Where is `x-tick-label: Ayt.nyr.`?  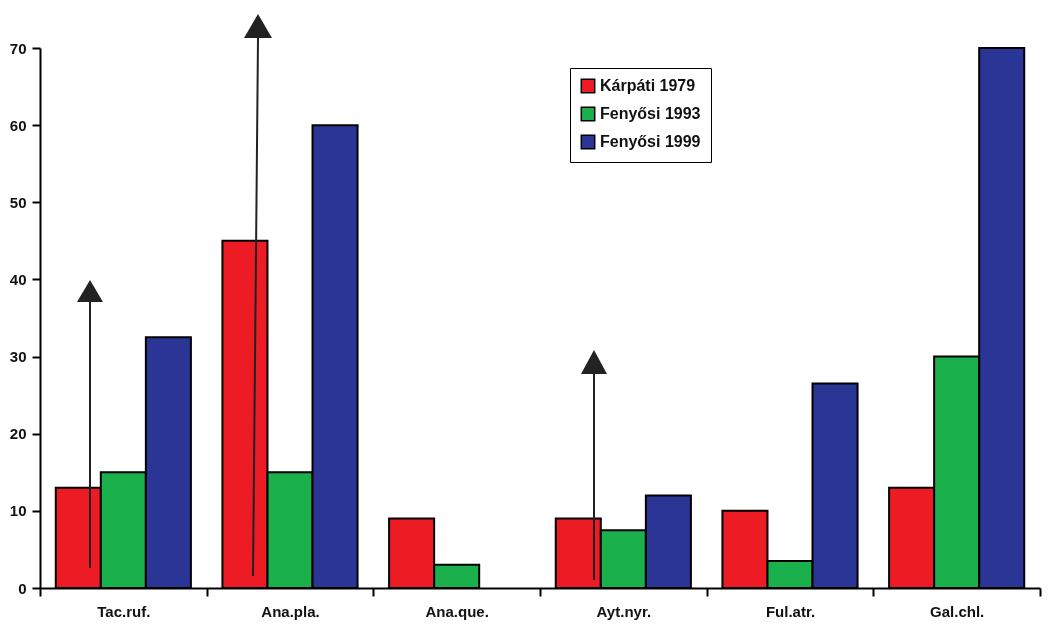 x-tick-label: Ayt.nyr. is located at coordinates (624, 611).